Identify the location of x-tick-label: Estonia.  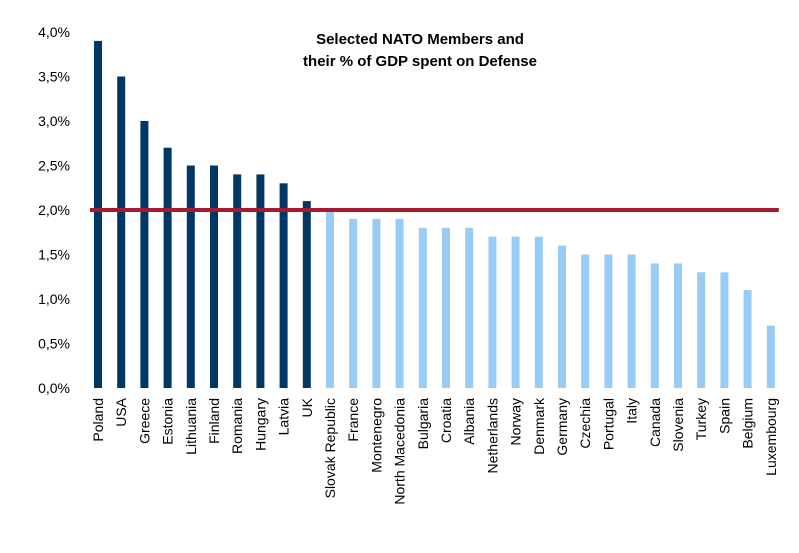
(168, 421).